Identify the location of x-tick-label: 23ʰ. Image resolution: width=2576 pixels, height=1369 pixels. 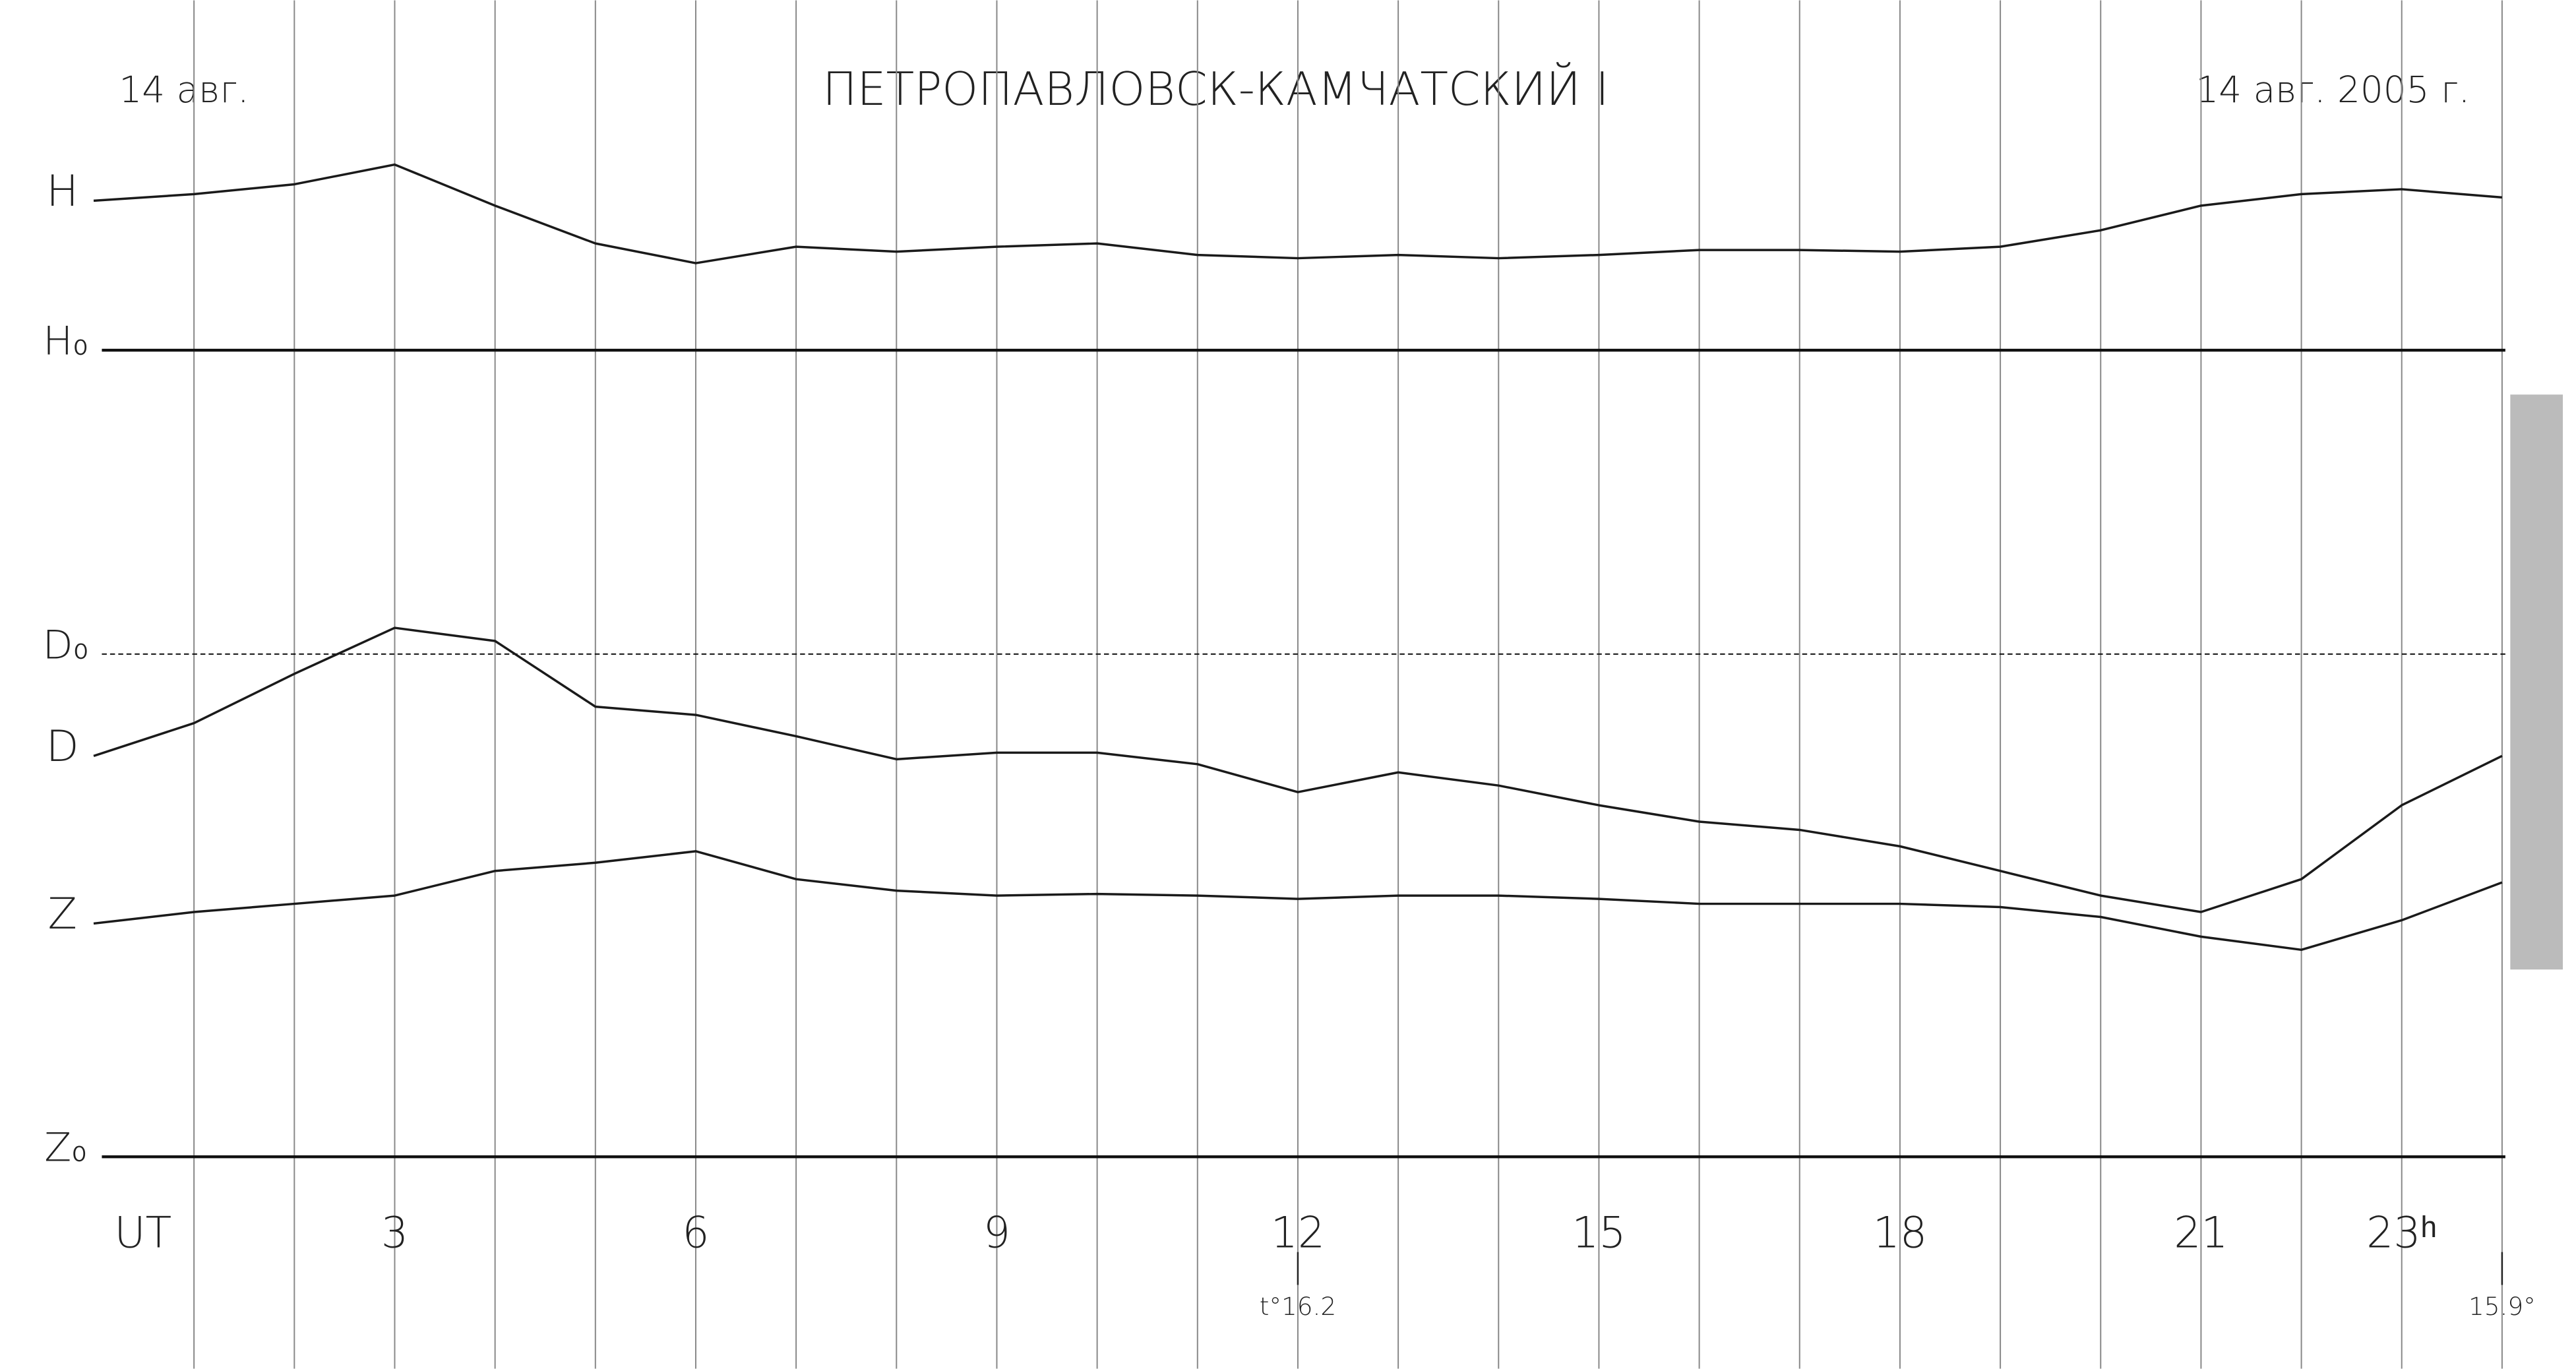
(2401, 1233).